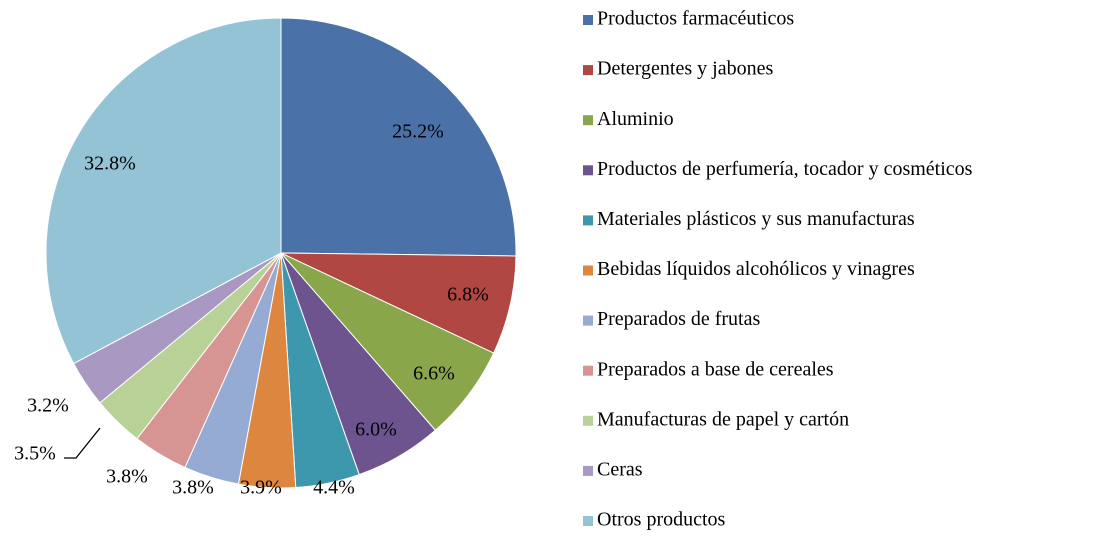 The image size is (1107, 537). What do you see at coordinates (434, 374) in the screenshot?
I see `data-label: 6.6%` at bounding box center [434, 374].